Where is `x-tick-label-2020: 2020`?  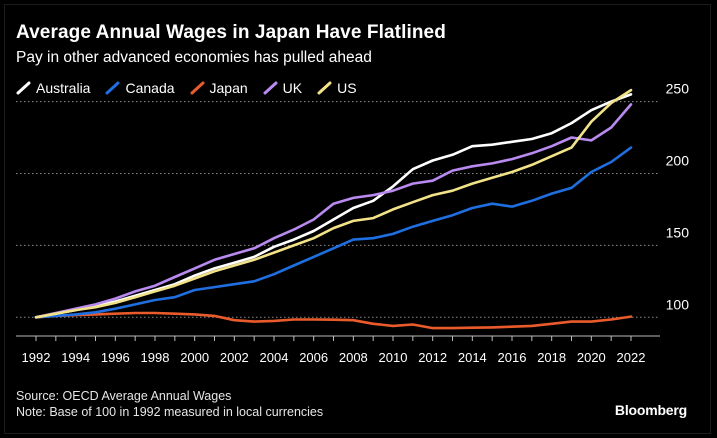
x-tick-label-2020: 2020 is located at coordinates (591, 357).